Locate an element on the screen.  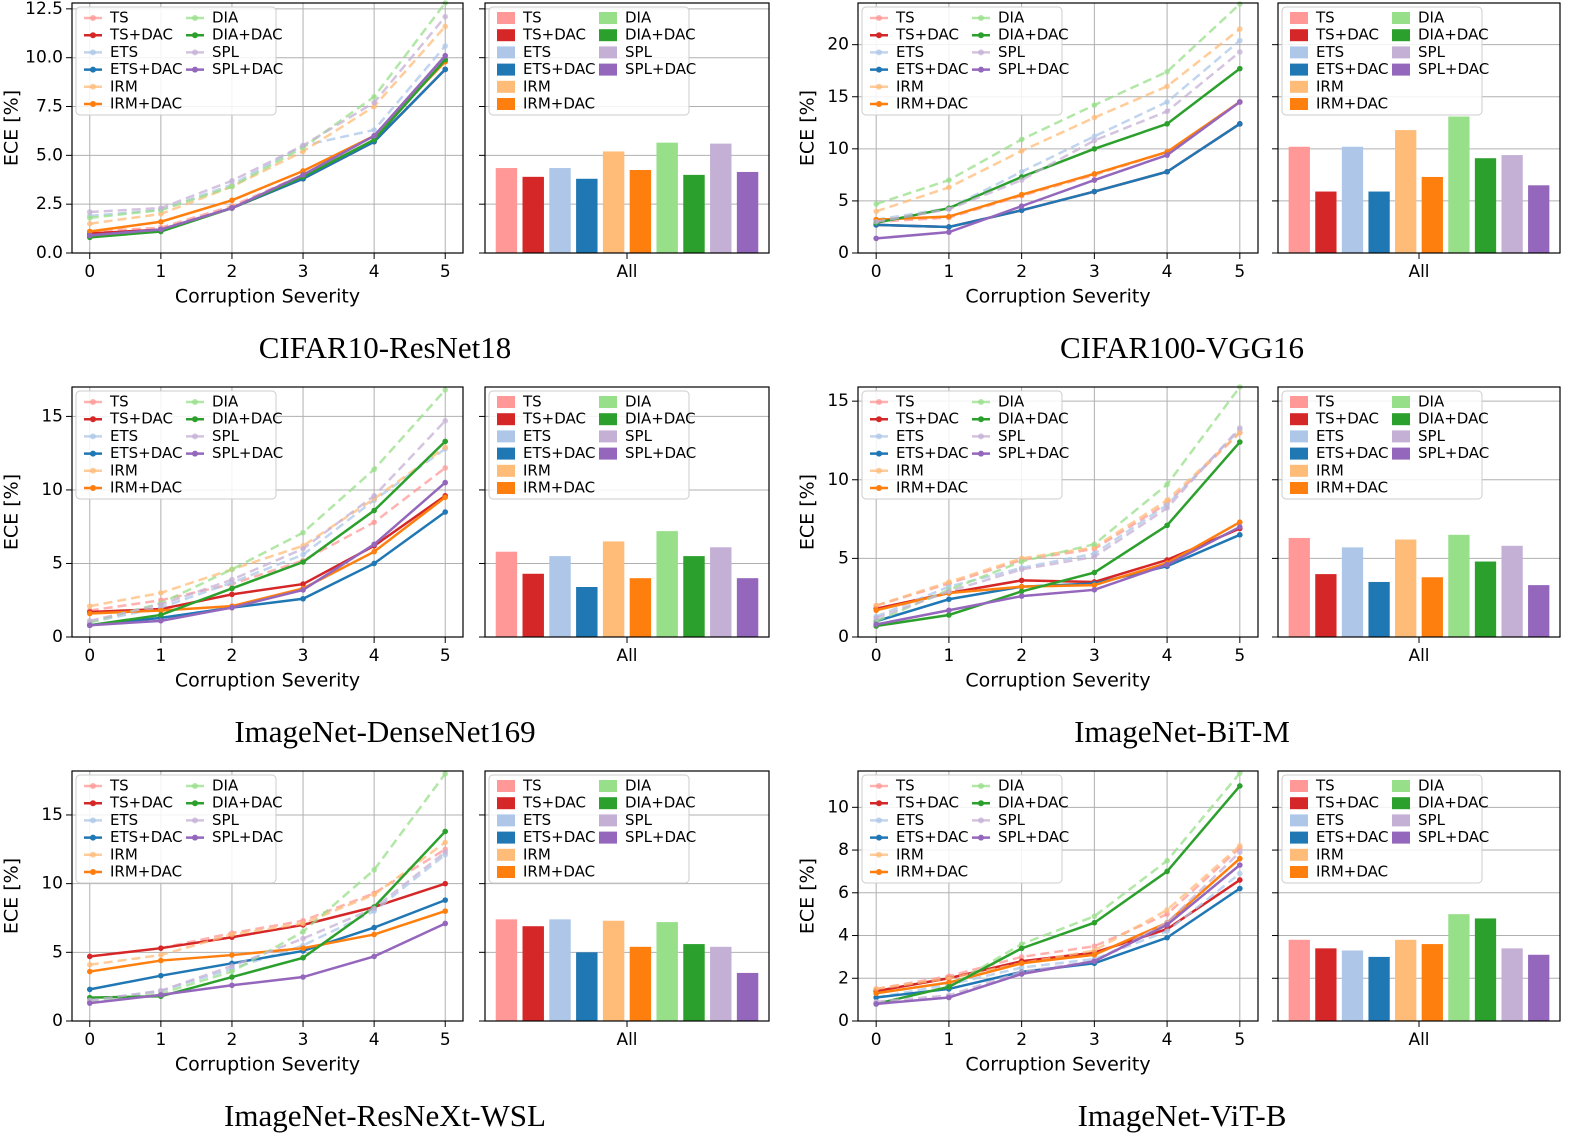
x-tick-label: 1 is located at coordinates (160, 656).